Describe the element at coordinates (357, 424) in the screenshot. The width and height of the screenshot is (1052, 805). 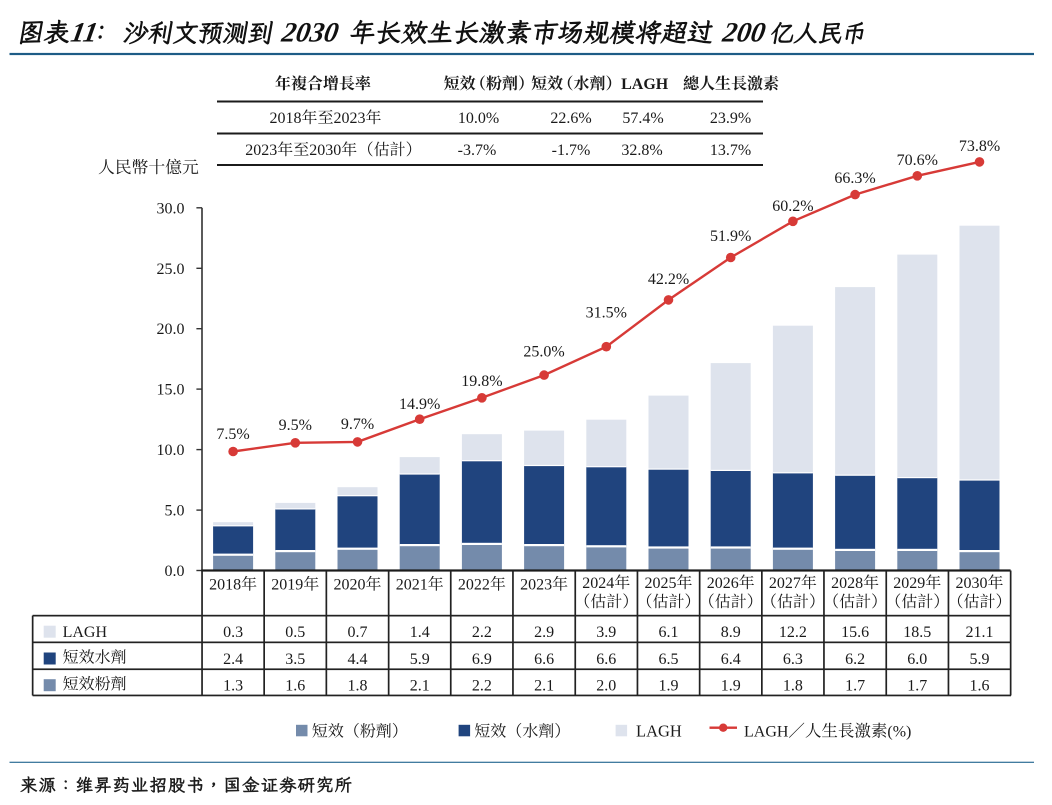
I see `svg-text: 9.7%` at that location.